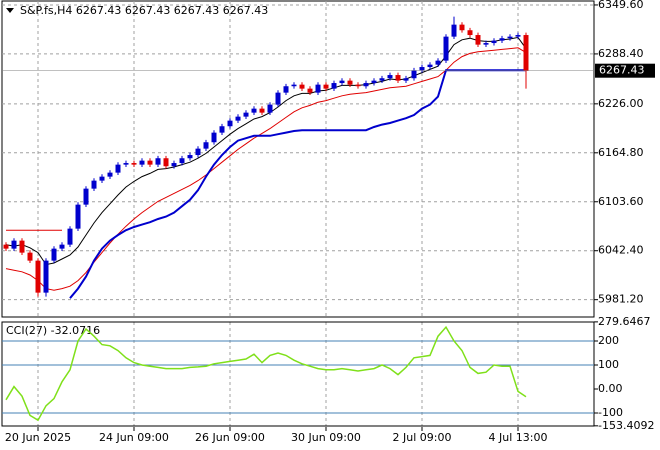  Describe the element at coordinates (326, 437) in the screenshot. I see `x-tick-label: 30 Jun 09:00` at that location.